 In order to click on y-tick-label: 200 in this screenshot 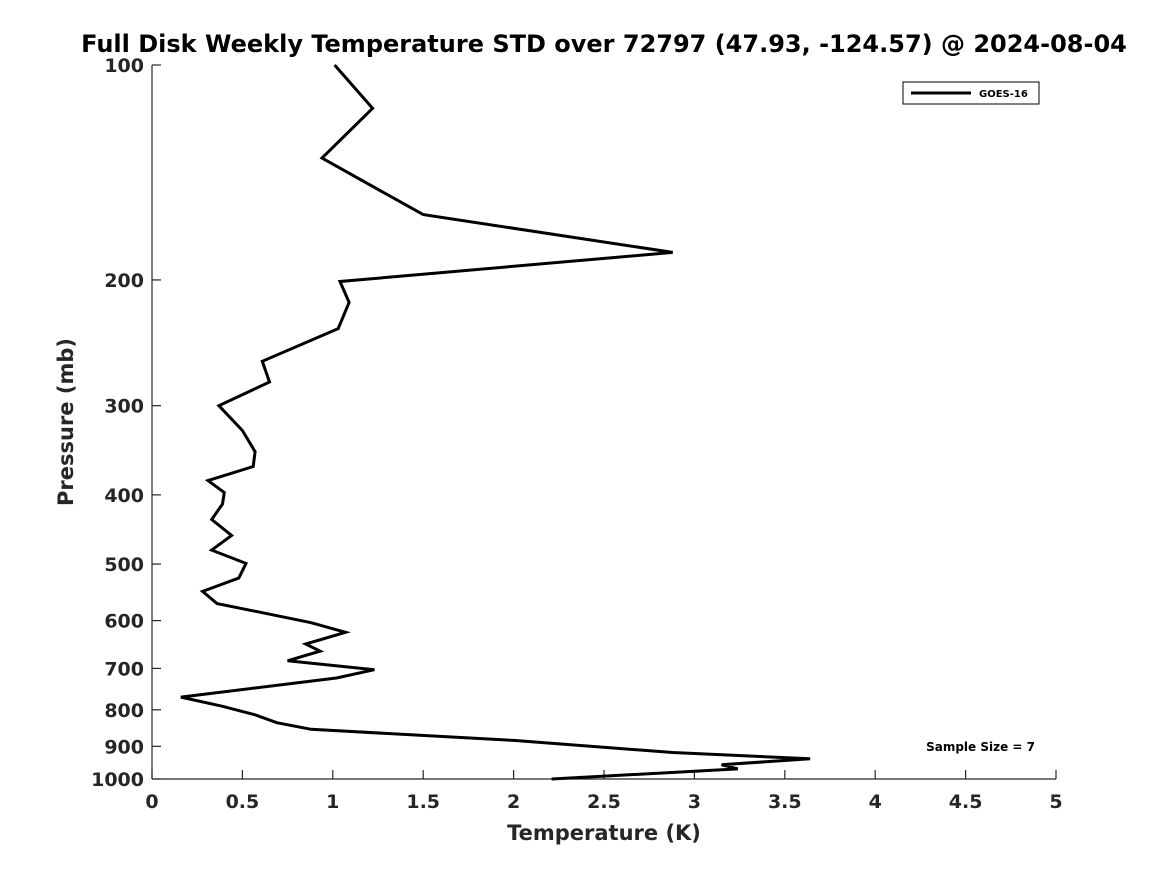, I will do `click(124, 281)`.